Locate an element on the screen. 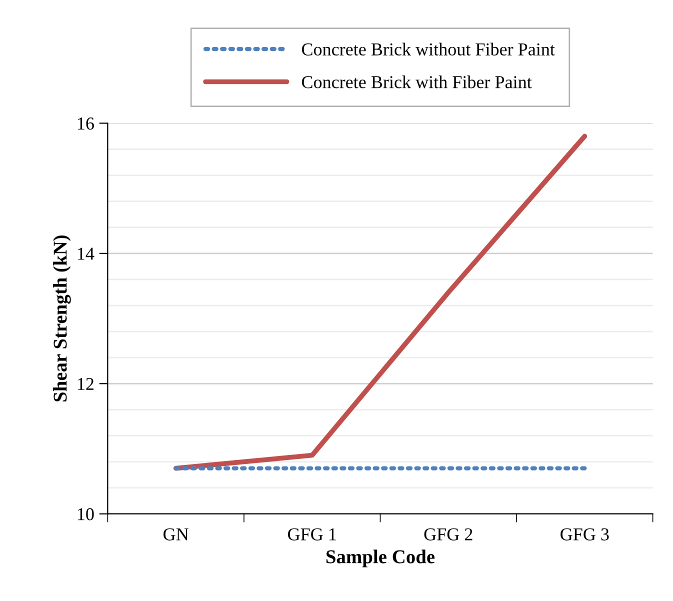  legend-label: Concrete Brick with Fiber Paint is located at coordinates (417, 82).